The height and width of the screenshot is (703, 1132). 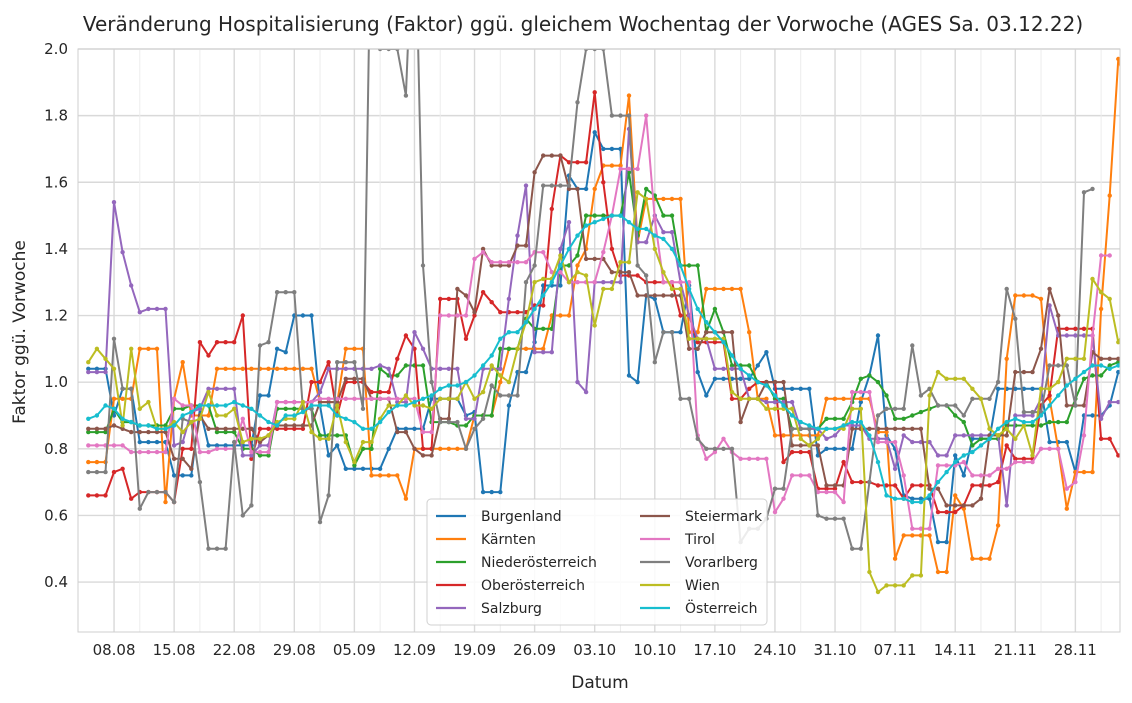 I want to click on x-tick-label: 07.11, so click(x=895, y=650).